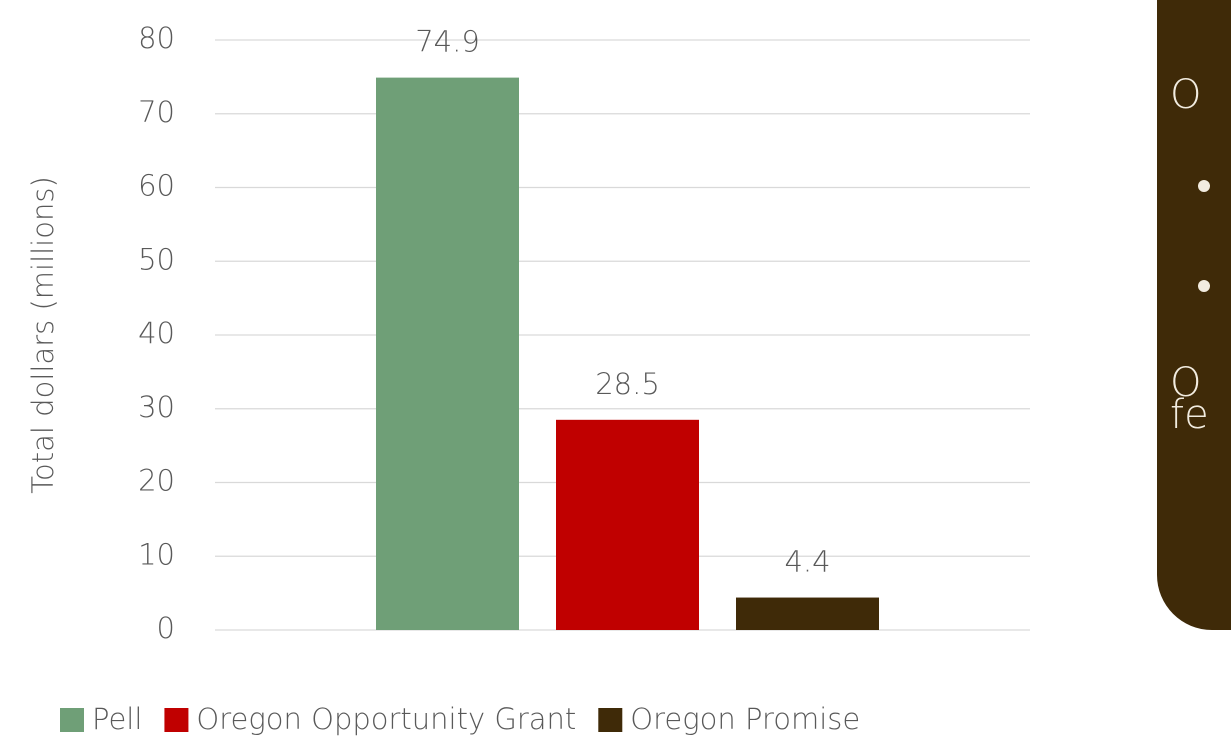  Describe the element at coordinates (156, 186) in the screenshot. I see `y-tick-label: 60` at that location.